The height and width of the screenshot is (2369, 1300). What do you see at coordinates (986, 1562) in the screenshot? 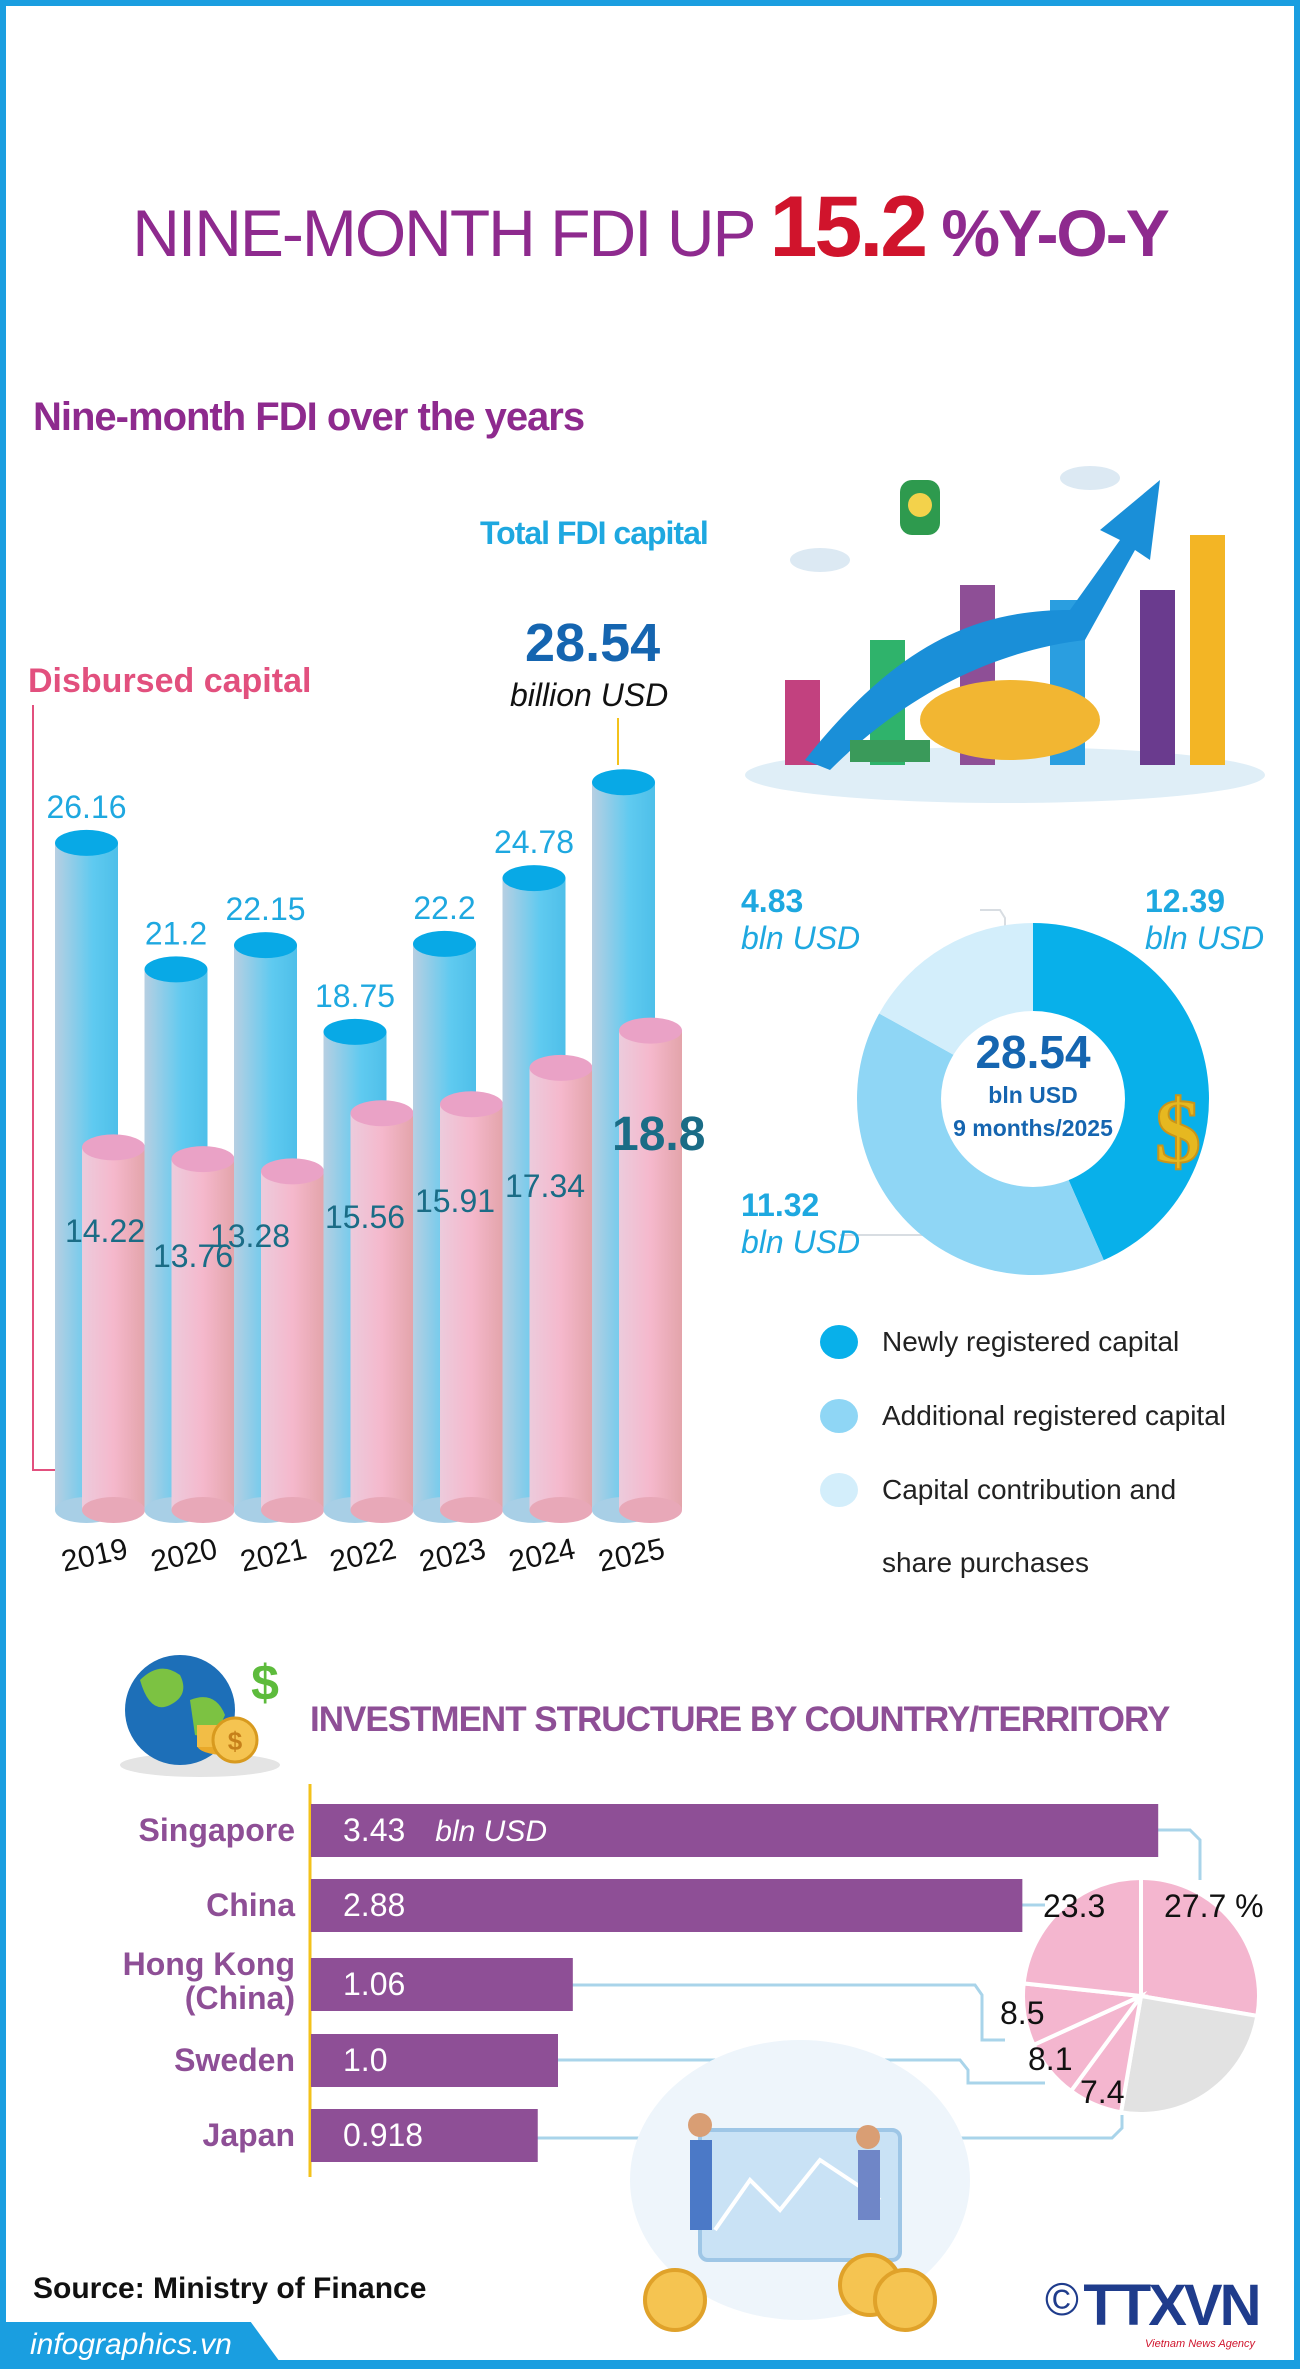
I see `legend-capital-contribution-cont: share purchases` at bounding box center [986, 1562].